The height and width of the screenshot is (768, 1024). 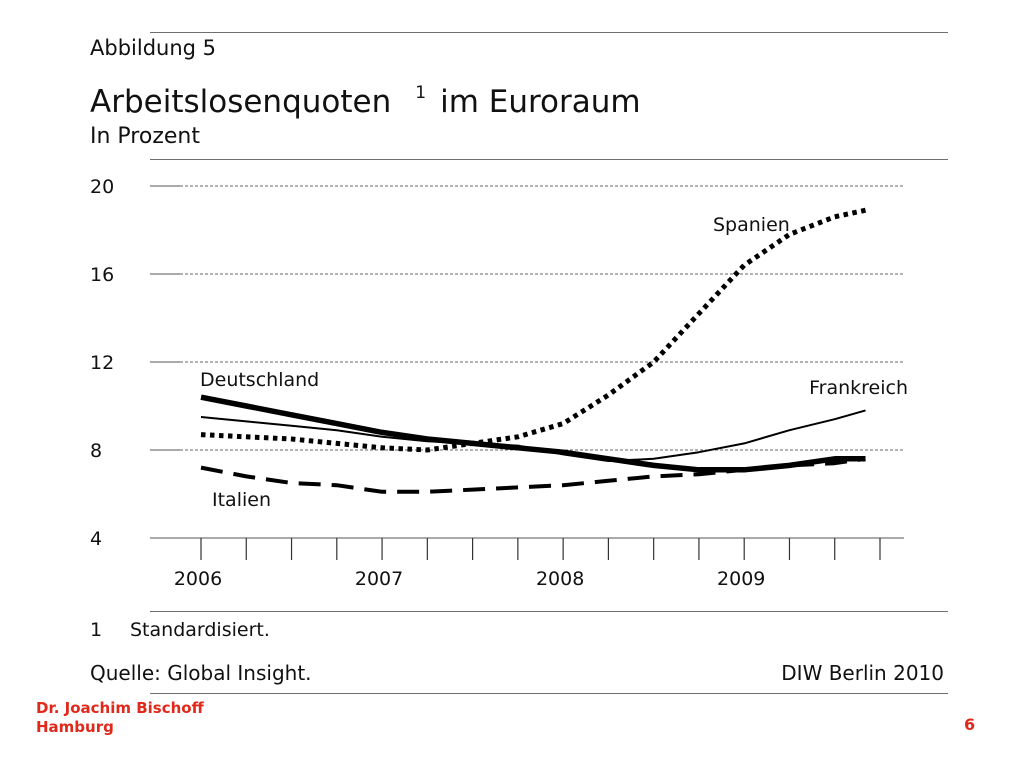 I want to click on chart-subtitle: In Prozent, so click(x=145, y=136).